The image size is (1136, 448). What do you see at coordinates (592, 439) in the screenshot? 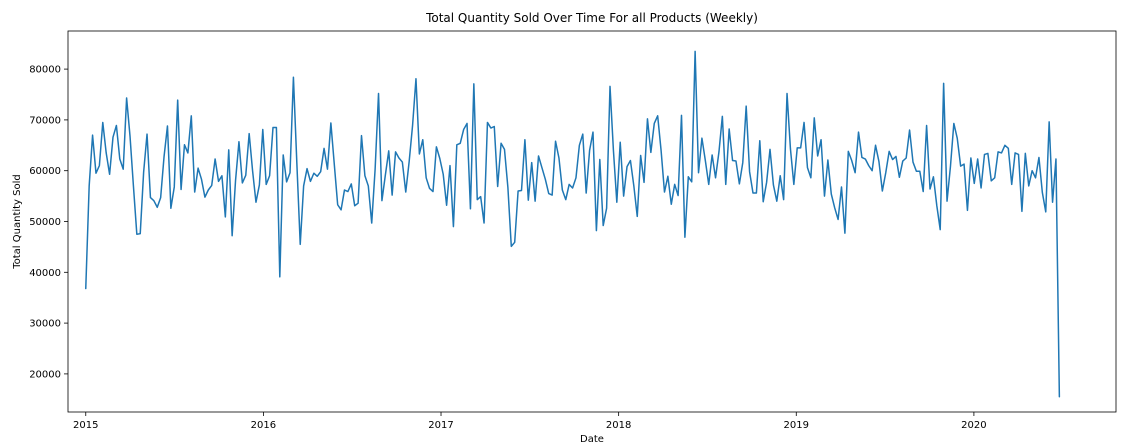
I see `x-axis-label: Date` at bounding box center [592, 439].